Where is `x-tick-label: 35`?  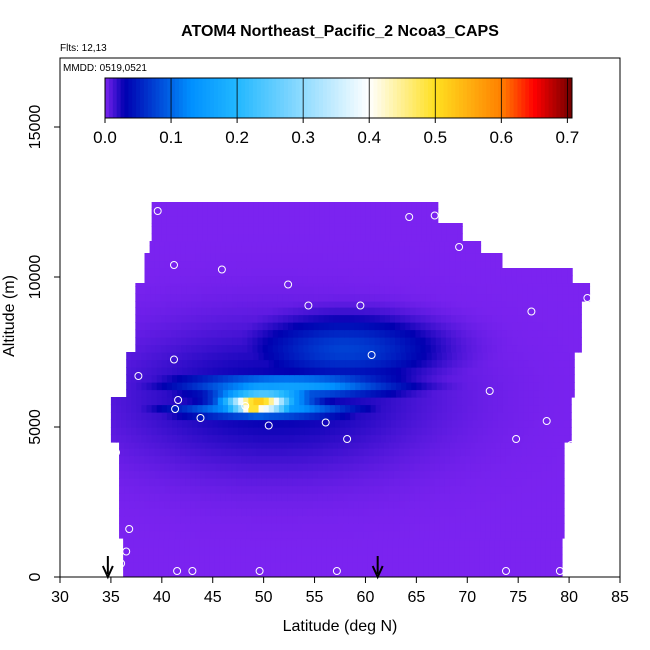
x-tick-label: 35 is located at coordinates (111, 597).